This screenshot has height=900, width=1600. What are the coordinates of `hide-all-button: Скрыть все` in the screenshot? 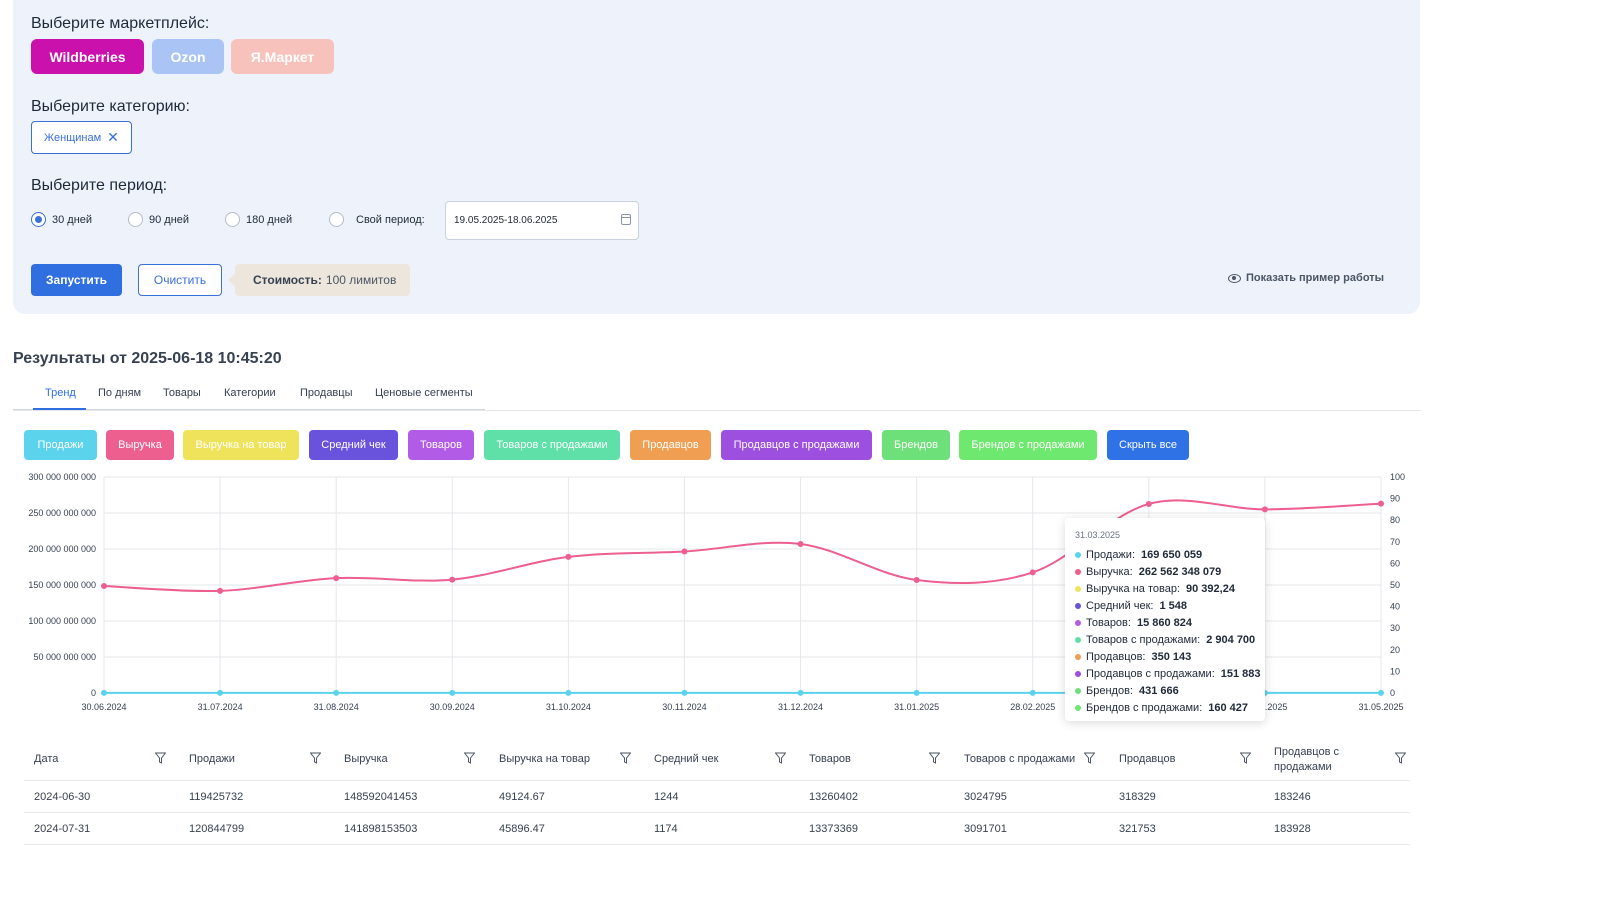 It's located at (1148, 445).